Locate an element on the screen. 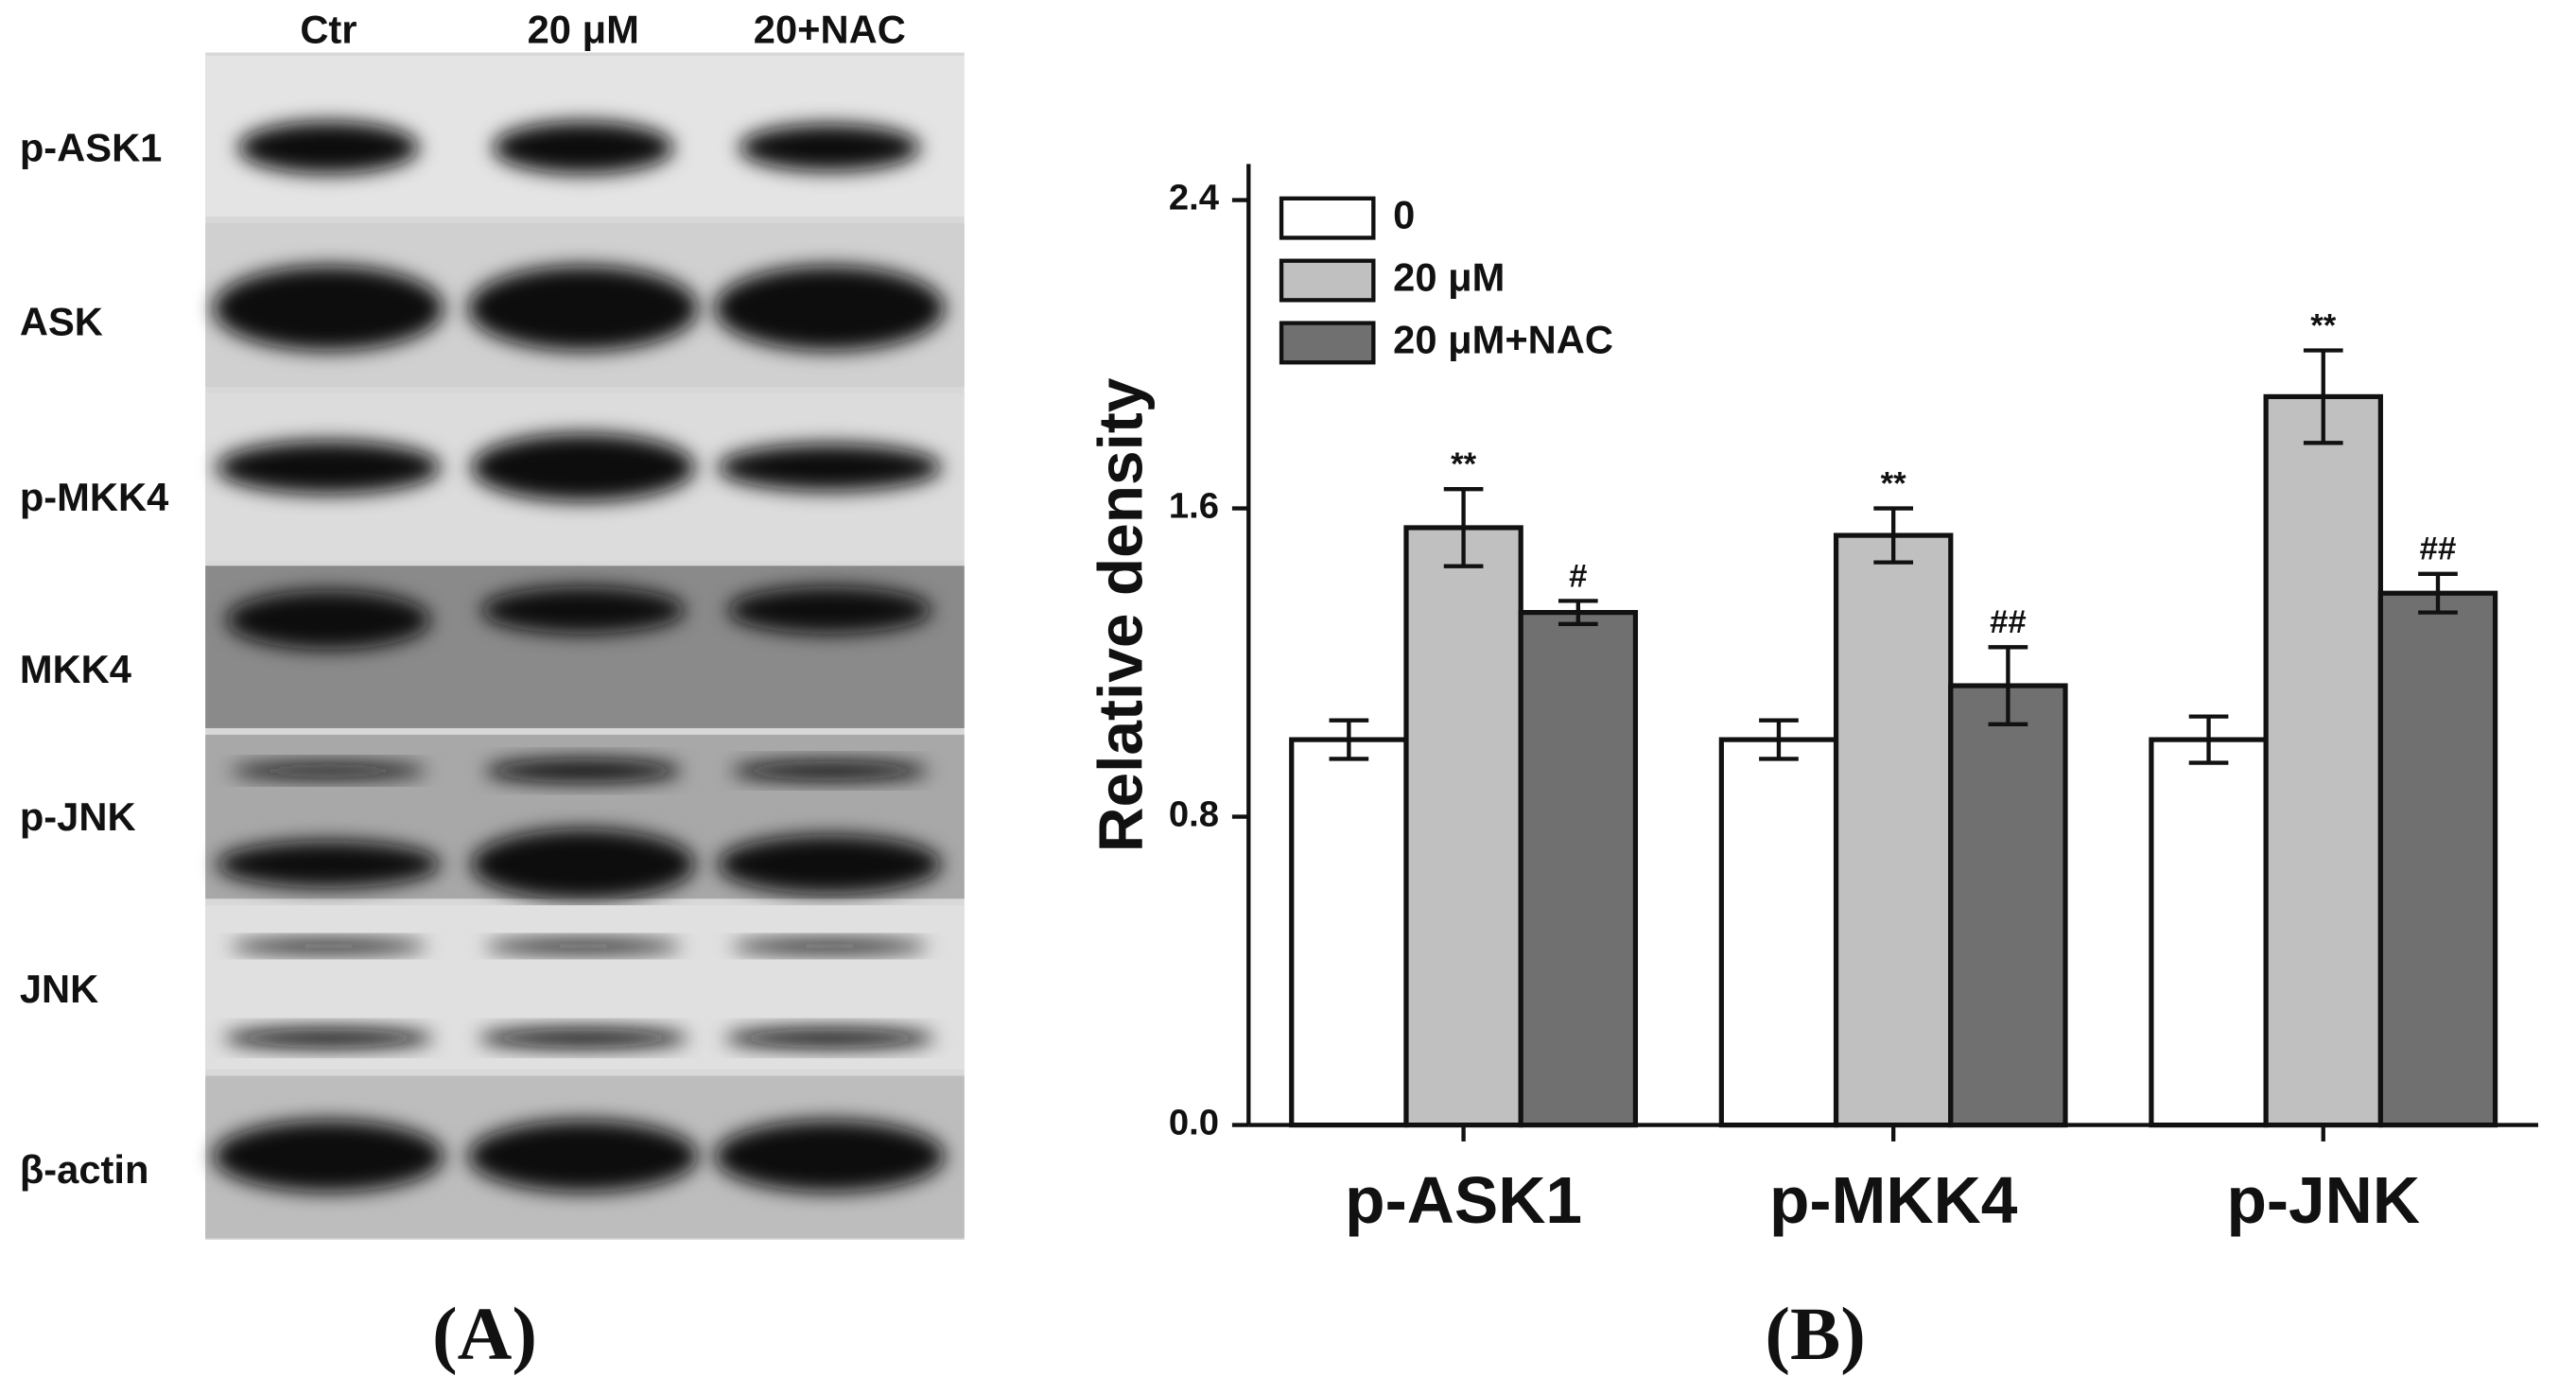 The image size is (2576, 1394). panel-label: (A) is located at coordinates (484, 1334).